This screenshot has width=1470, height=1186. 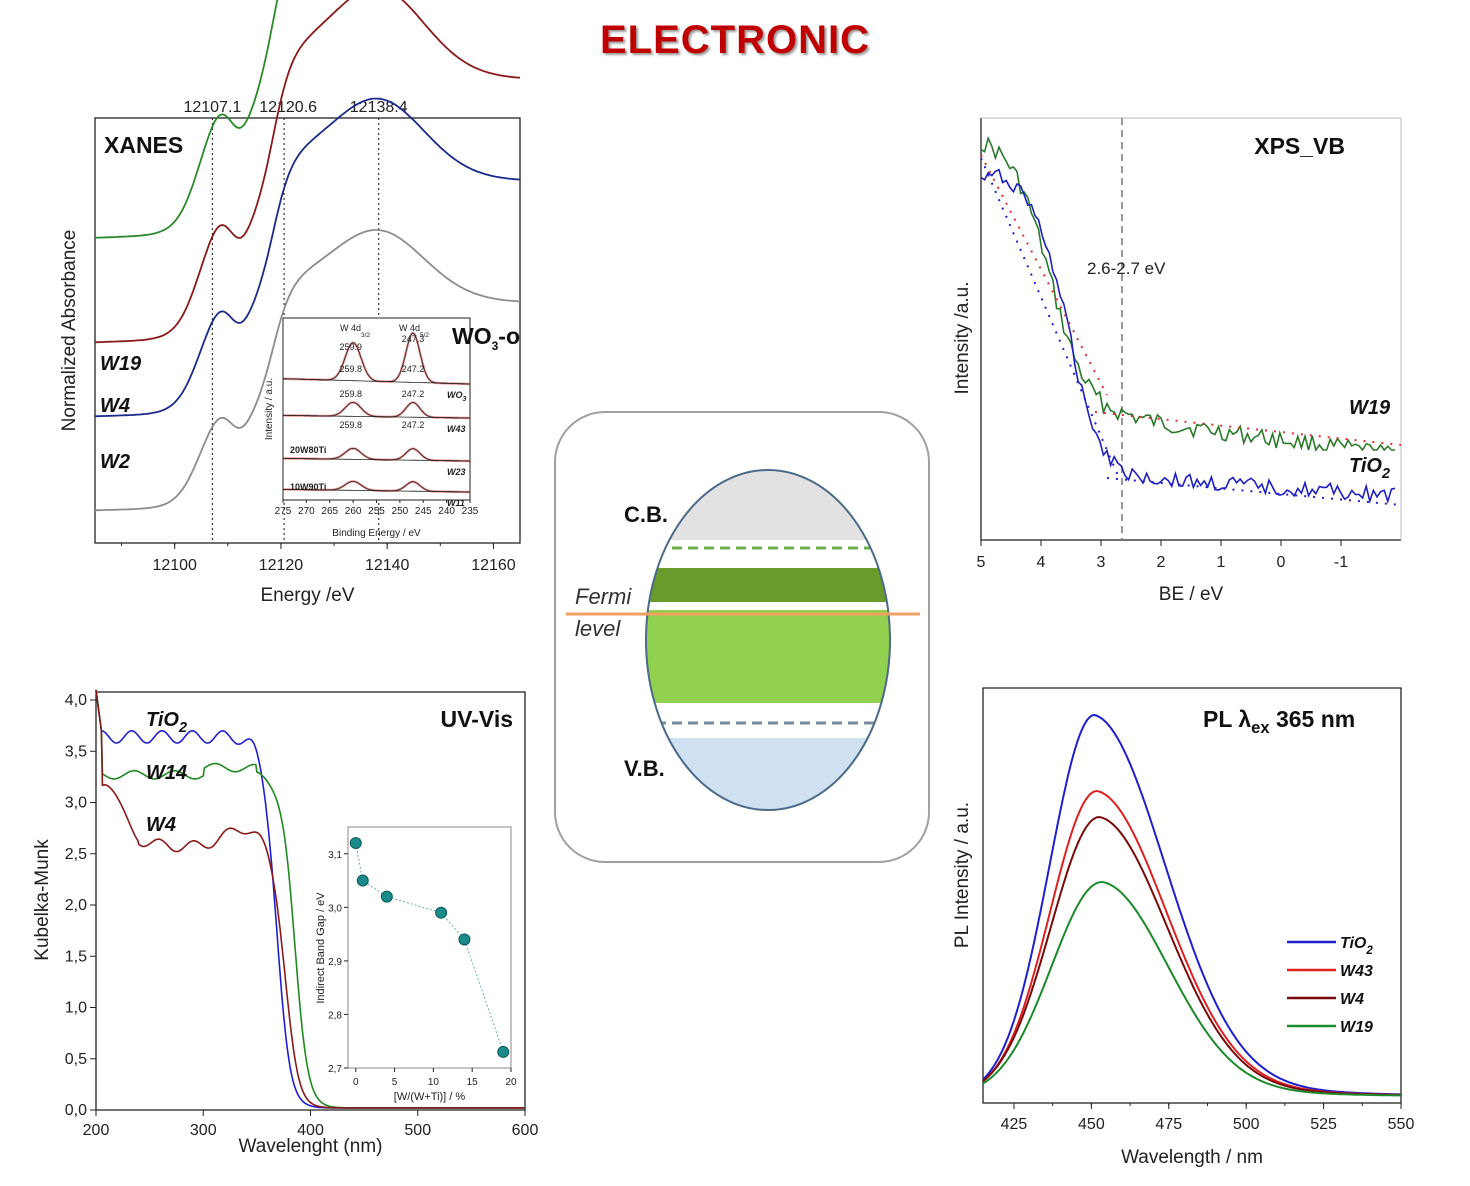 I want to click on xps-xtick-label: 3, so click(x=1101, y=562).